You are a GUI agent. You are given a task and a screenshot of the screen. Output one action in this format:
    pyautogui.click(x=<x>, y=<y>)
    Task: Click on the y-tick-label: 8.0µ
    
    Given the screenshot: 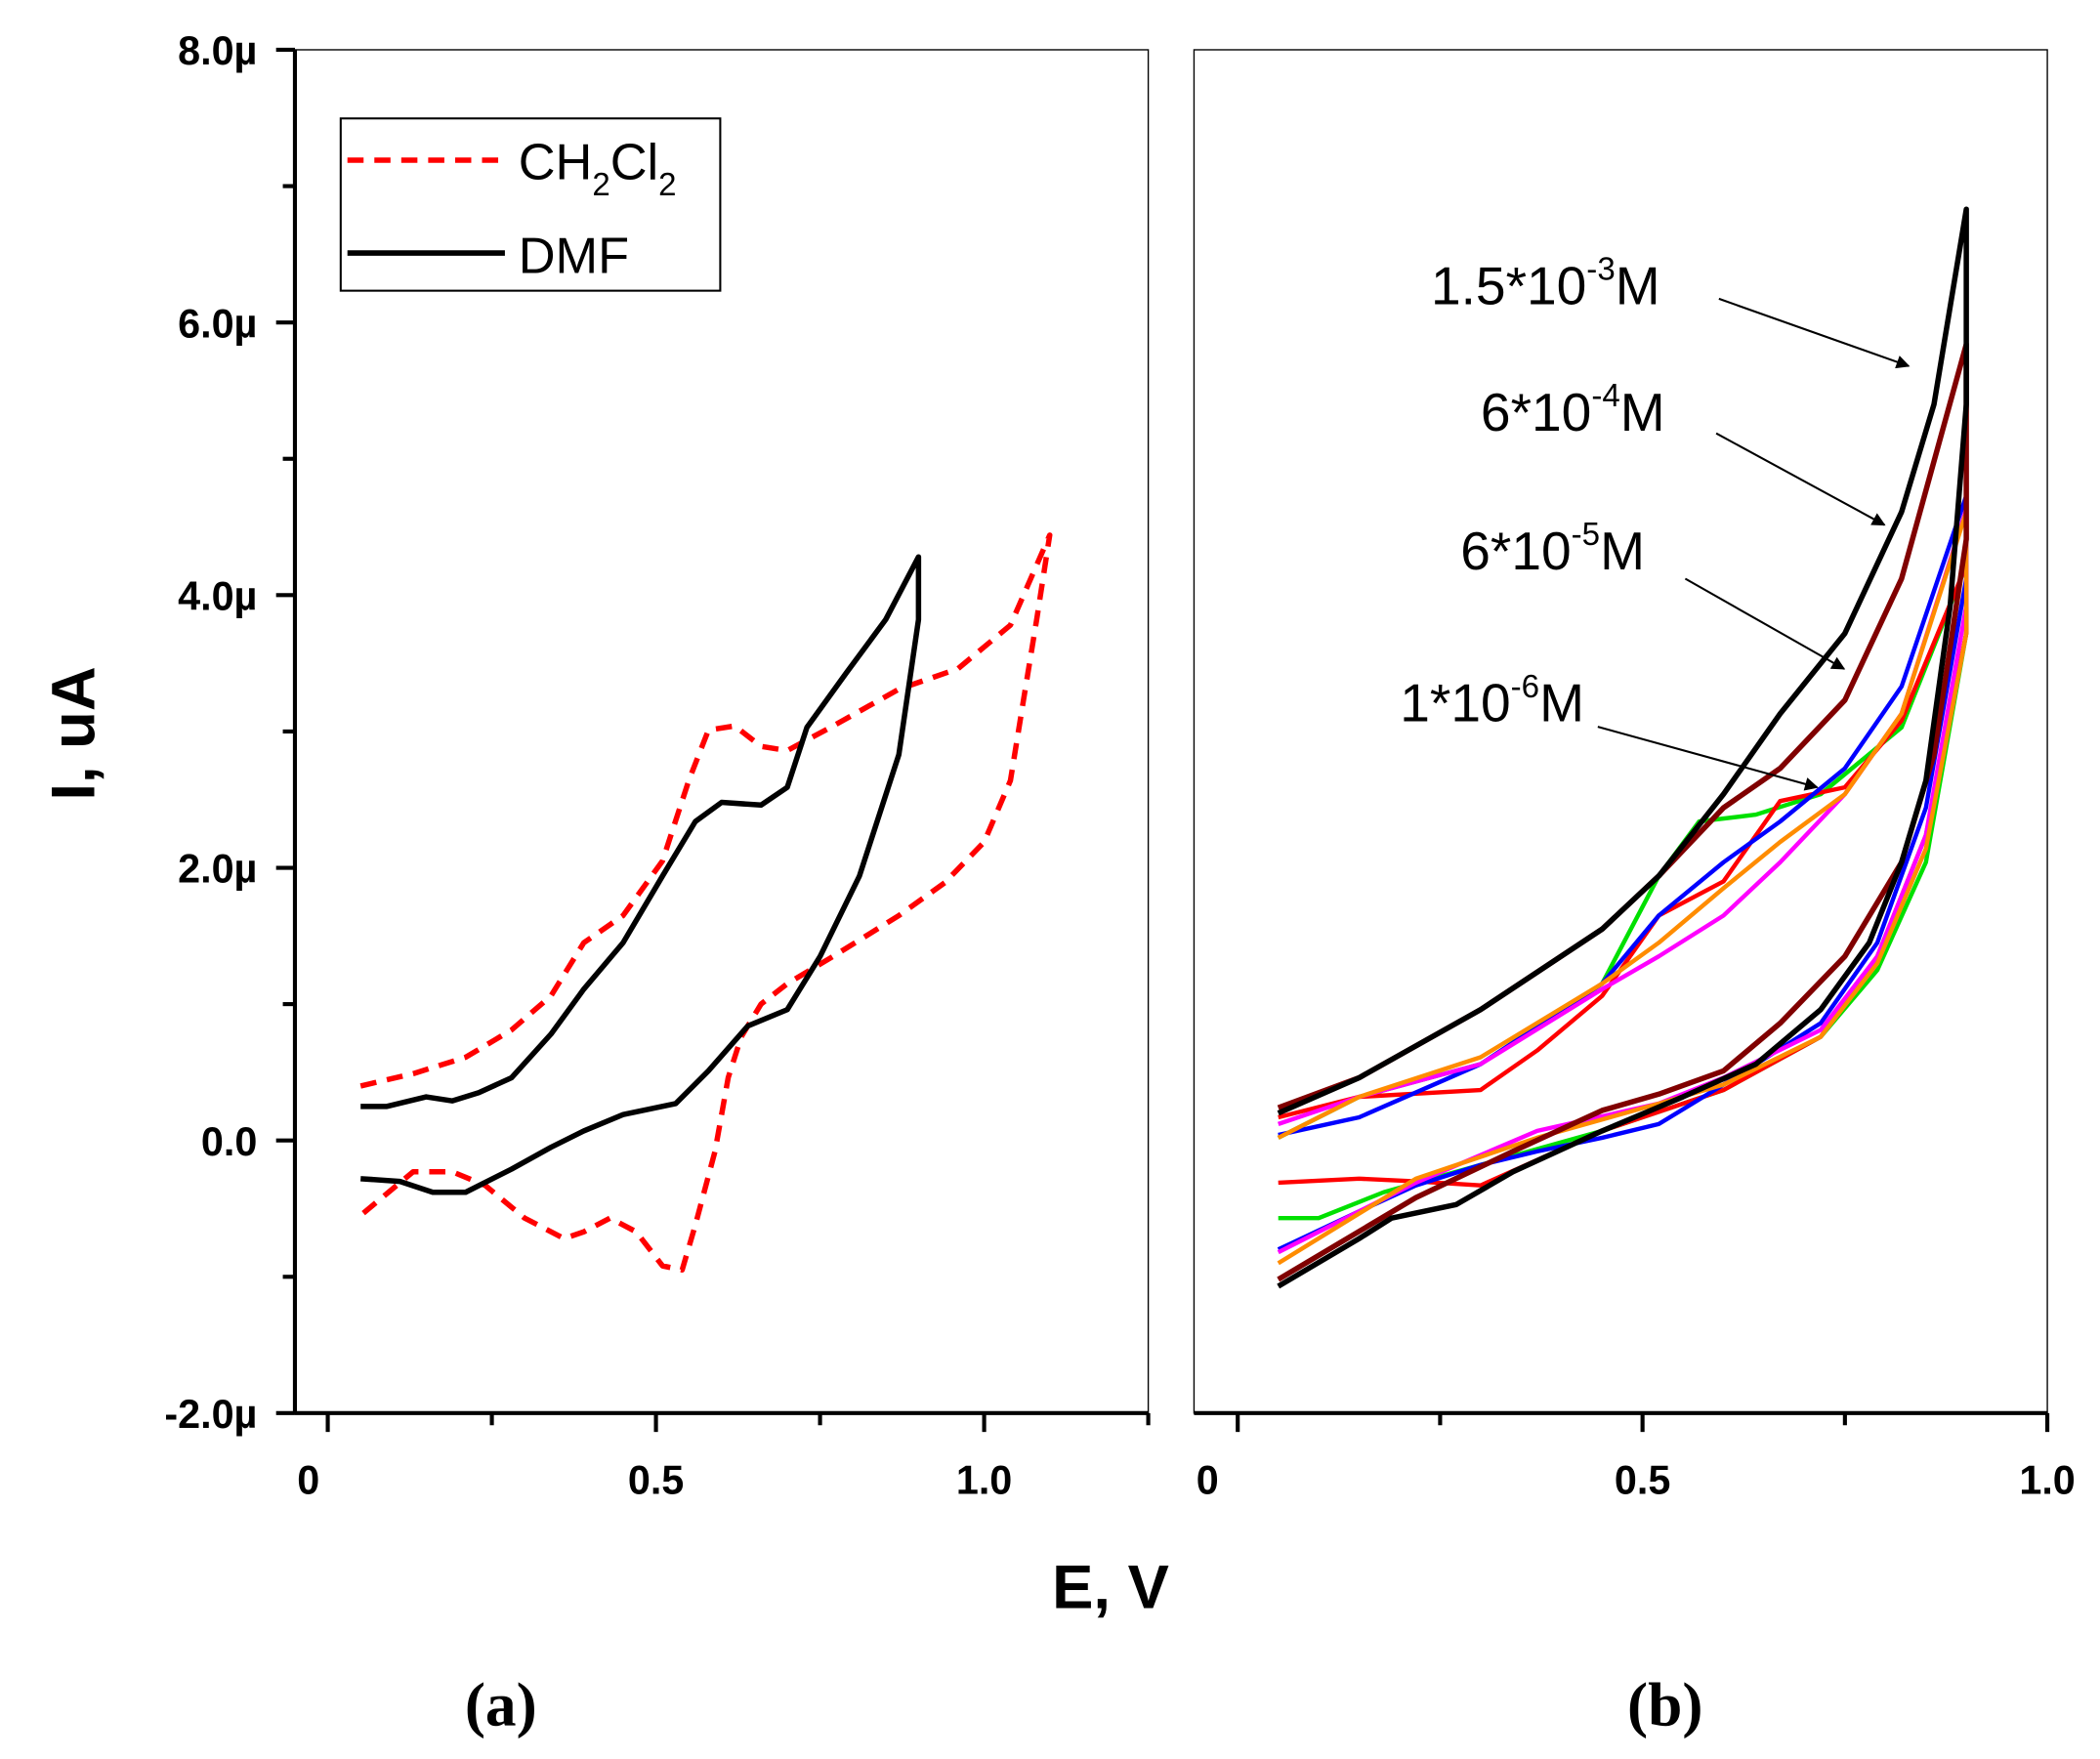 What is the action you would take?
    pyautogui.click(x=217, y=50)
    